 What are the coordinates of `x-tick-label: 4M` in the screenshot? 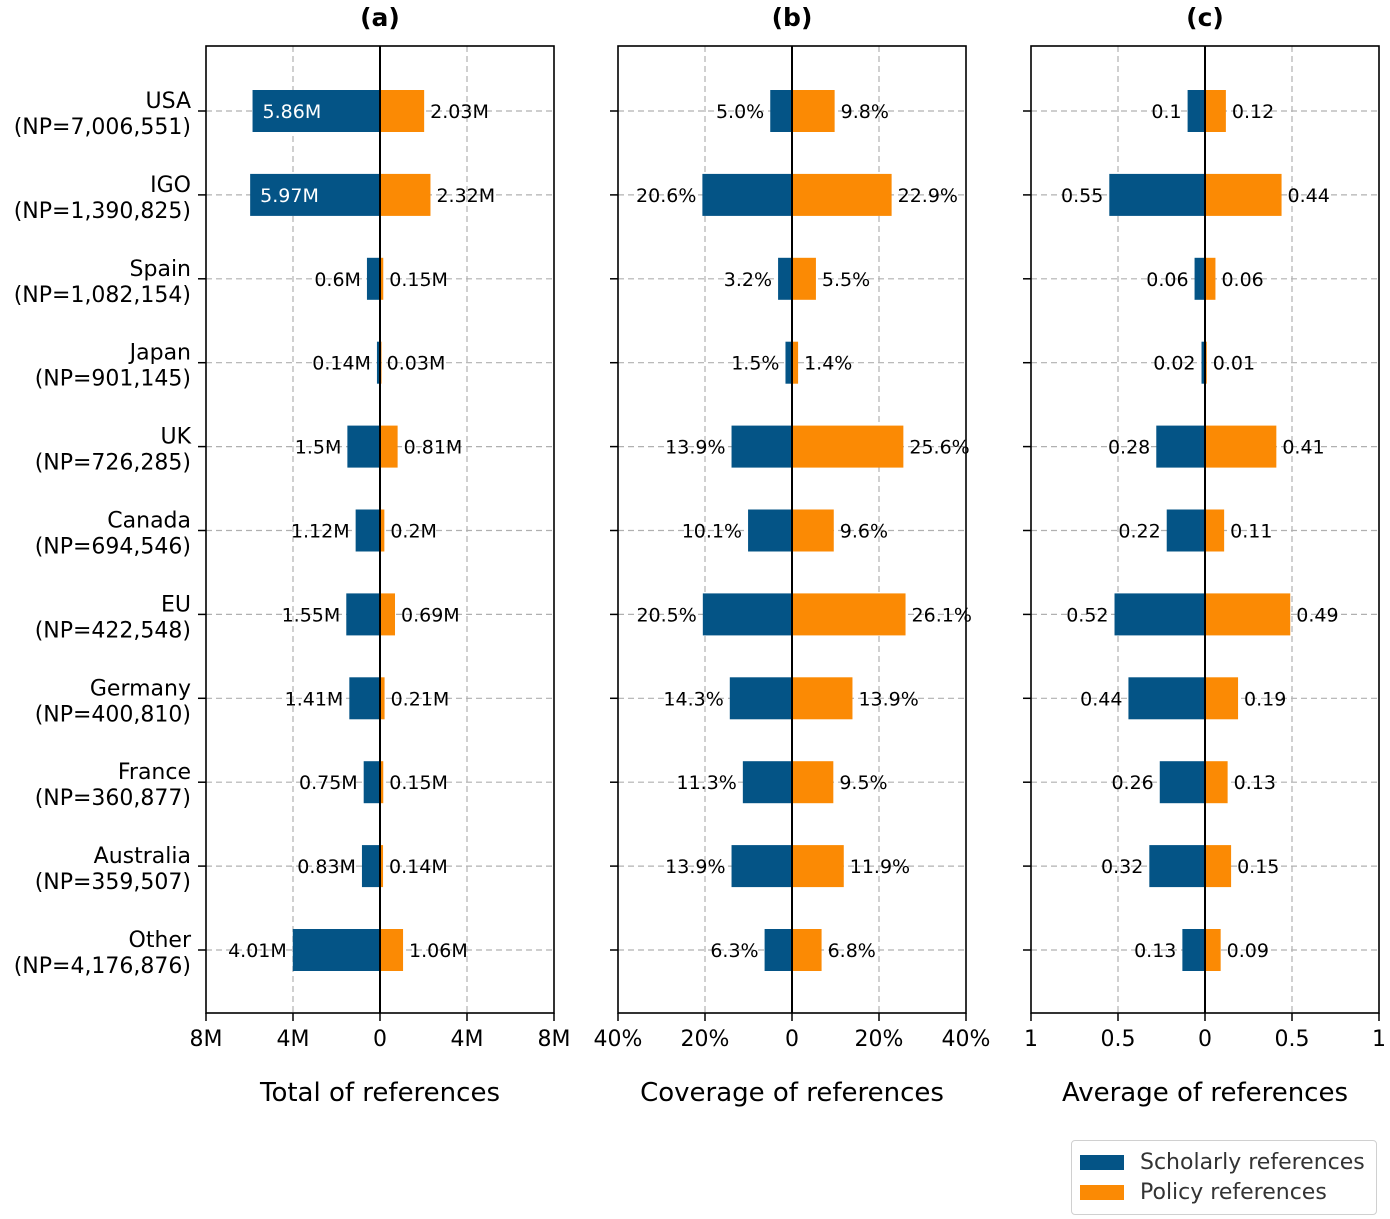 It's located at (293, 1039).